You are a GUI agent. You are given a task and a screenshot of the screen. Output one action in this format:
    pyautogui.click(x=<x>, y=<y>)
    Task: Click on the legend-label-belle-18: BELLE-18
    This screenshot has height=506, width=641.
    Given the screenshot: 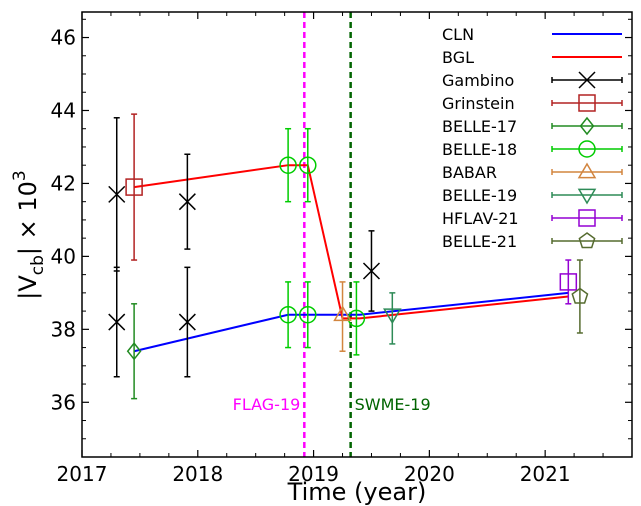 What is the action you would take?
    pyautogui.click(x=479, y=149)
    